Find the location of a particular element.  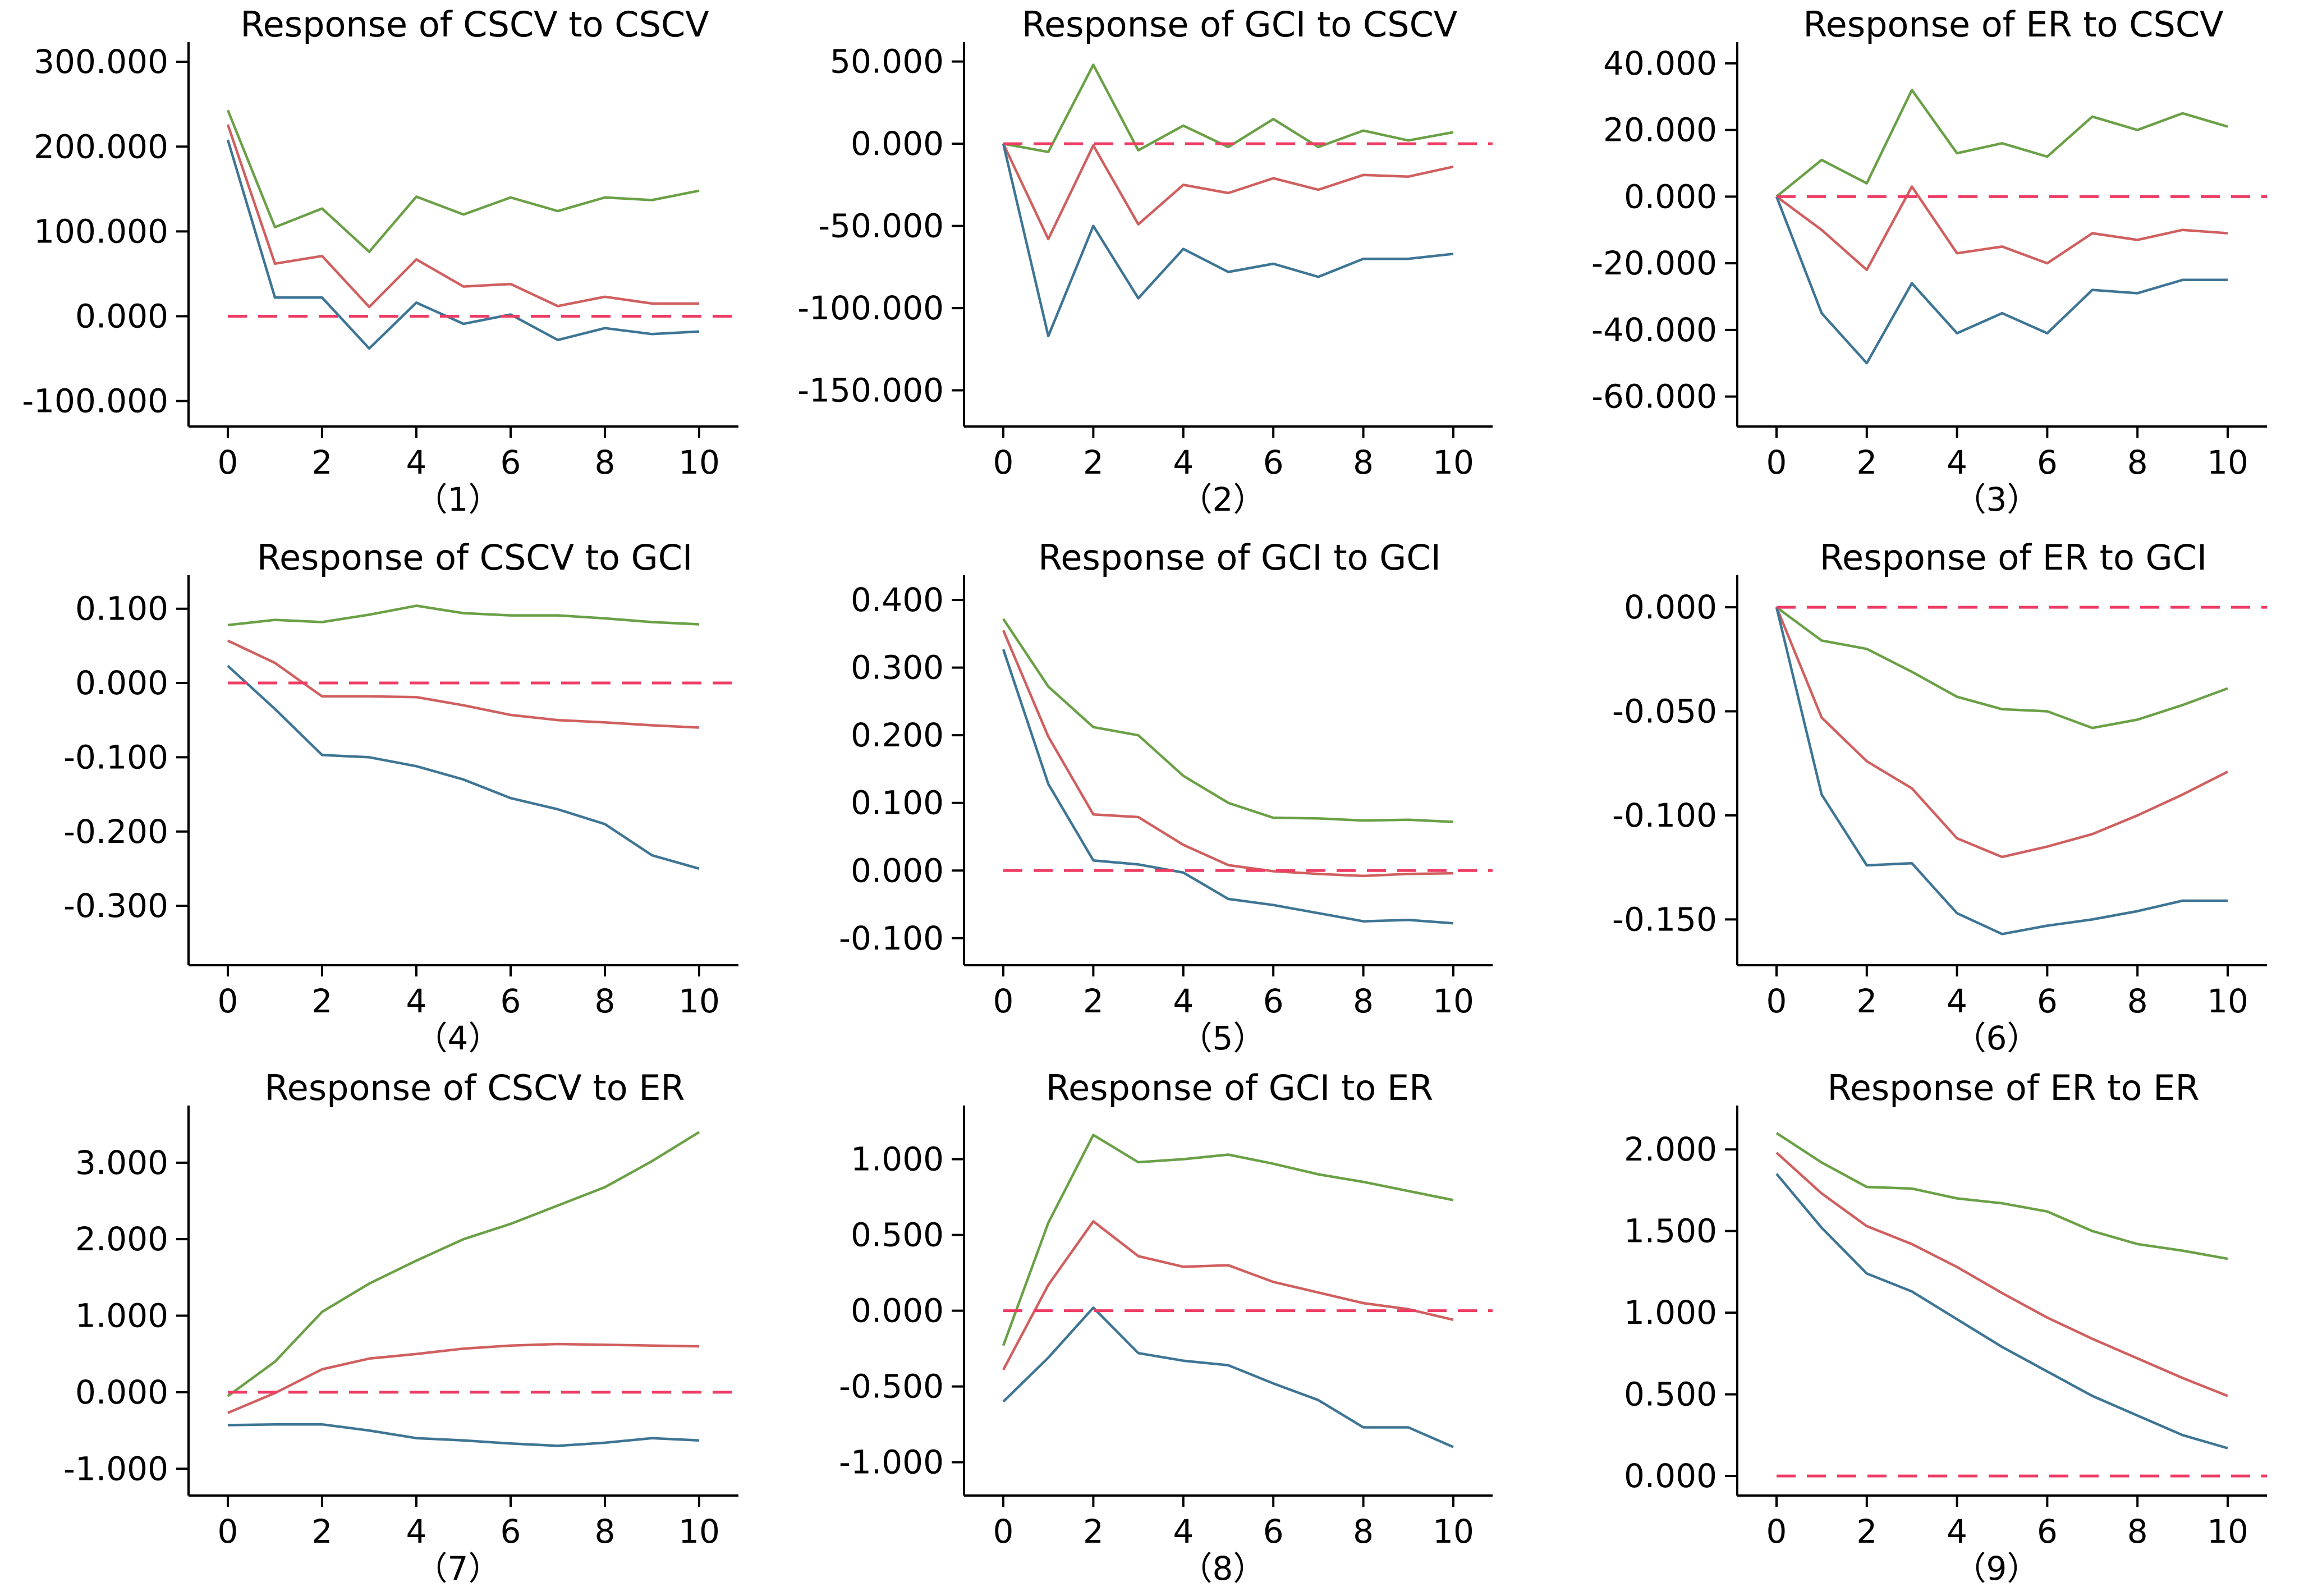

panel-3-caption: （3） is located at coordinates (1997, 499).